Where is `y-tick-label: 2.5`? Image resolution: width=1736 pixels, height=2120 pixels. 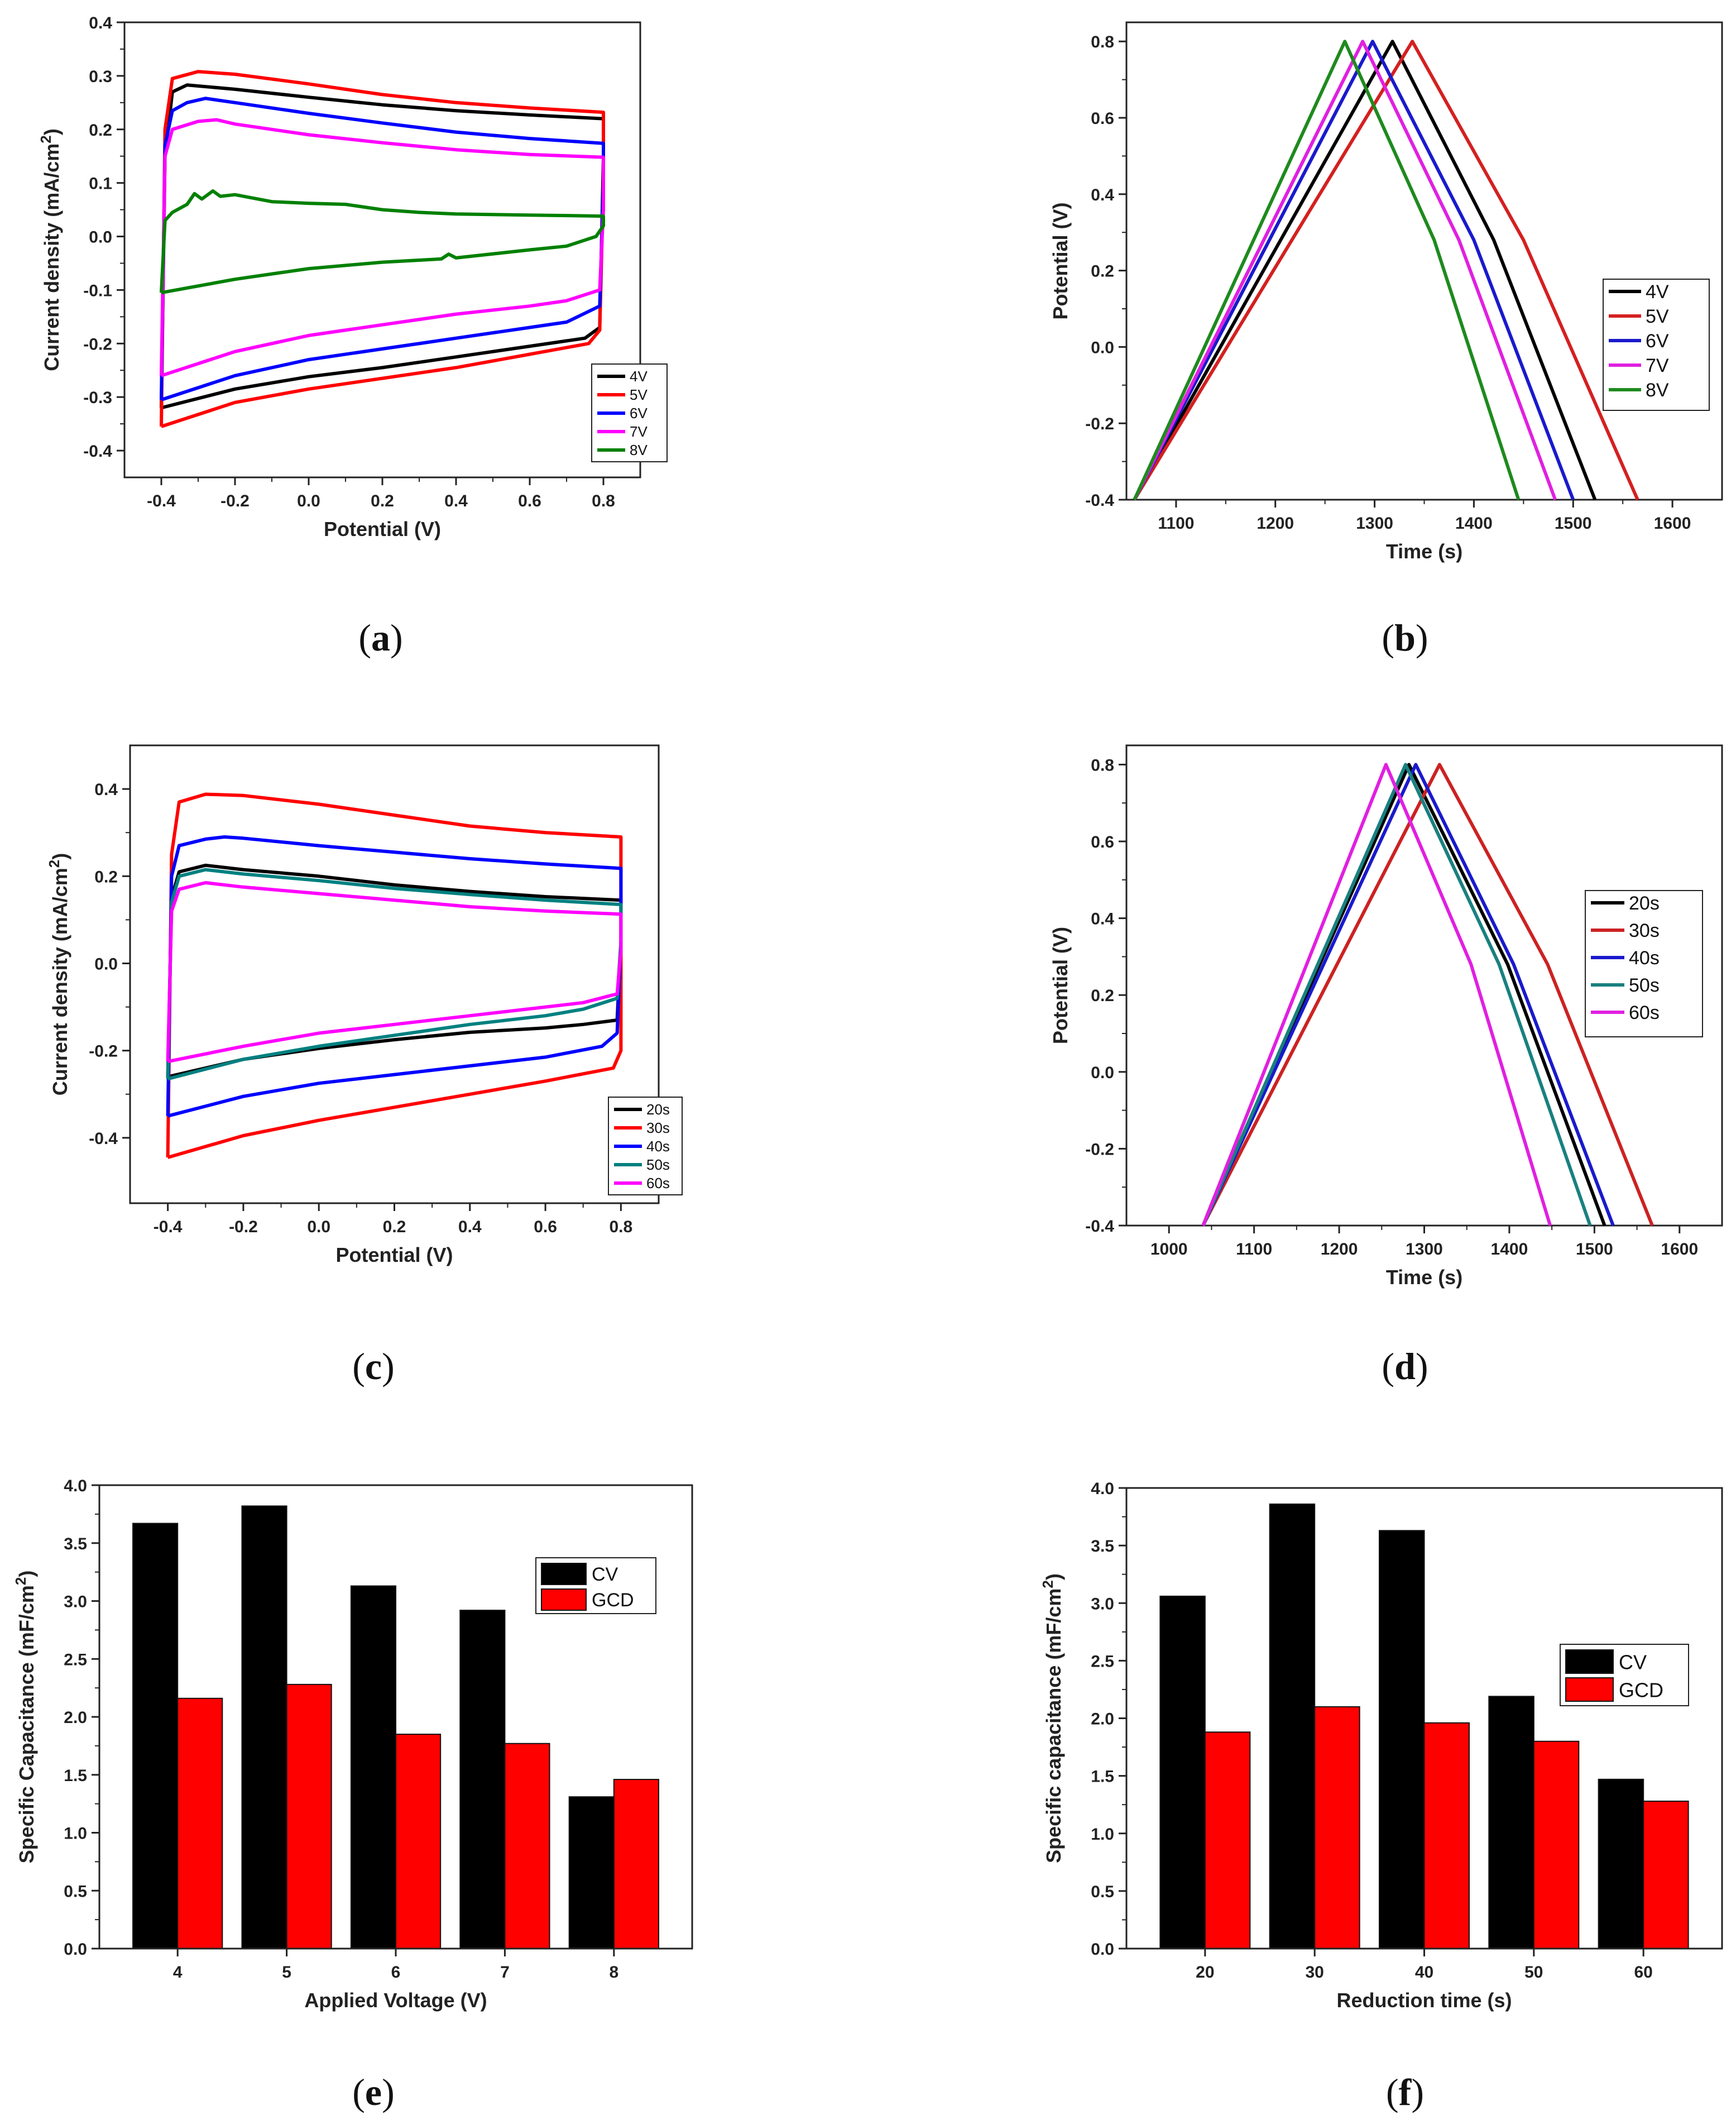
y-tick-label: 2.5 is located at coordinates (75, 1659).